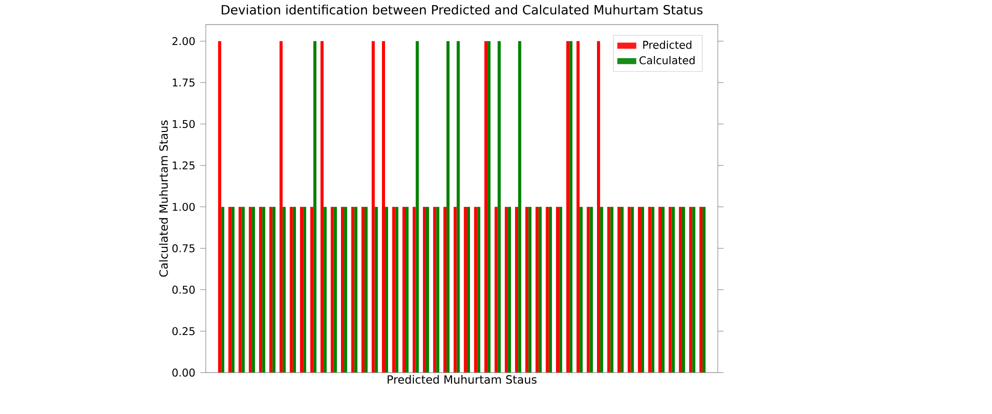  I want to click on y-tick-label: 0.50, so click(183, 290).